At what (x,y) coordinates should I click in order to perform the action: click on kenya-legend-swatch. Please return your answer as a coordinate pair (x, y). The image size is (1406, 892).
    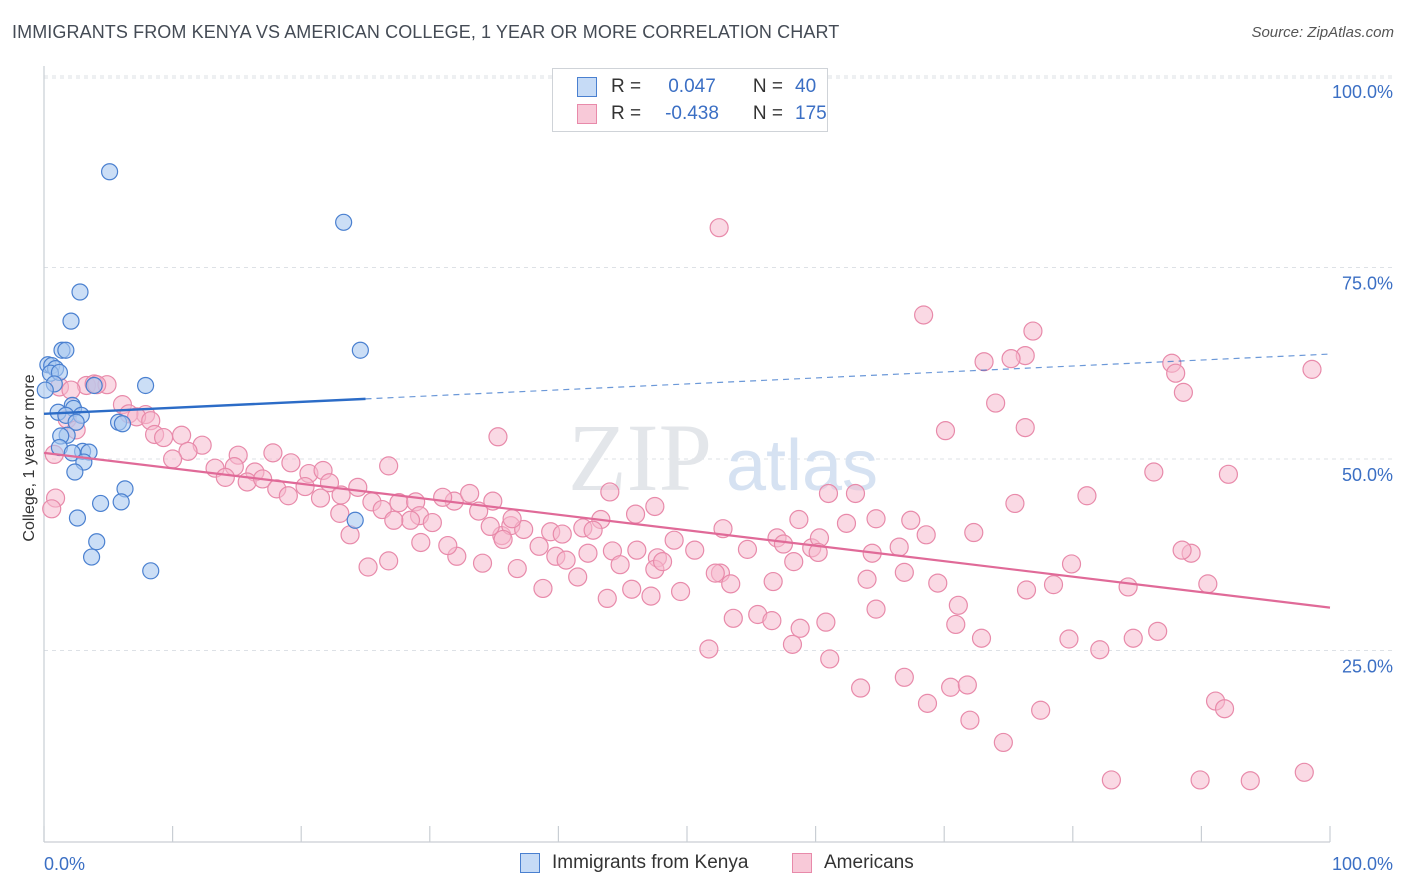
    Looking at the image, I should click on (530, 863).